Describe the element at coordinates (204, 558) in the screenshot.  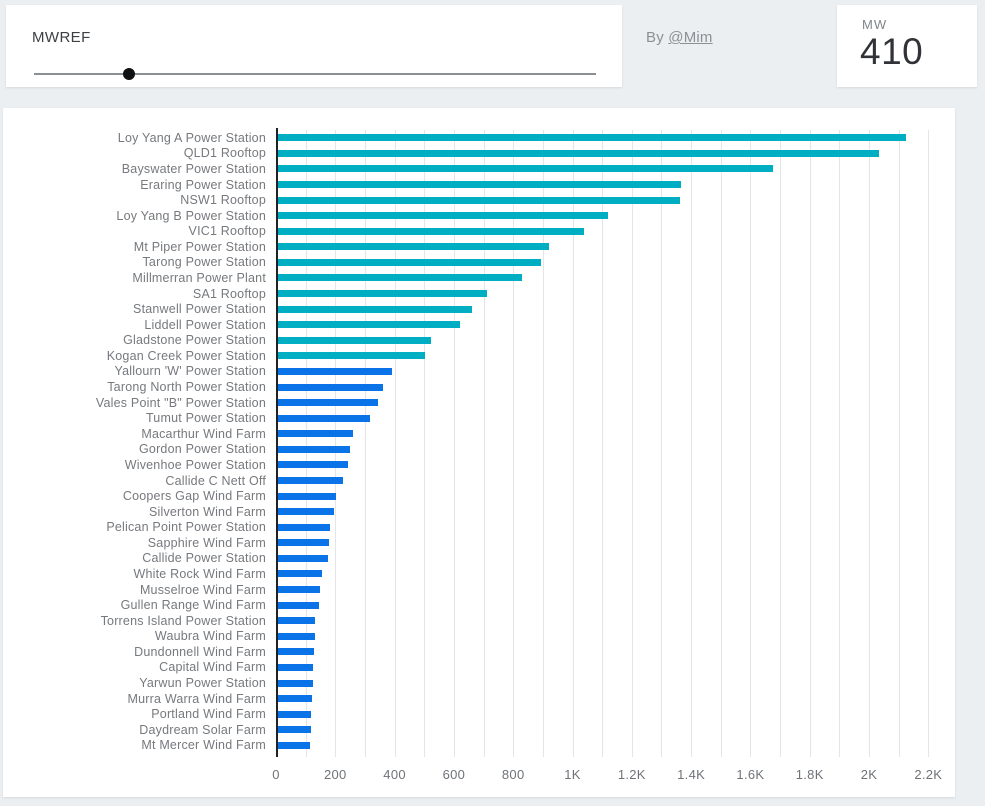
I see `y-axis-label: Callide Power Station` at that location.